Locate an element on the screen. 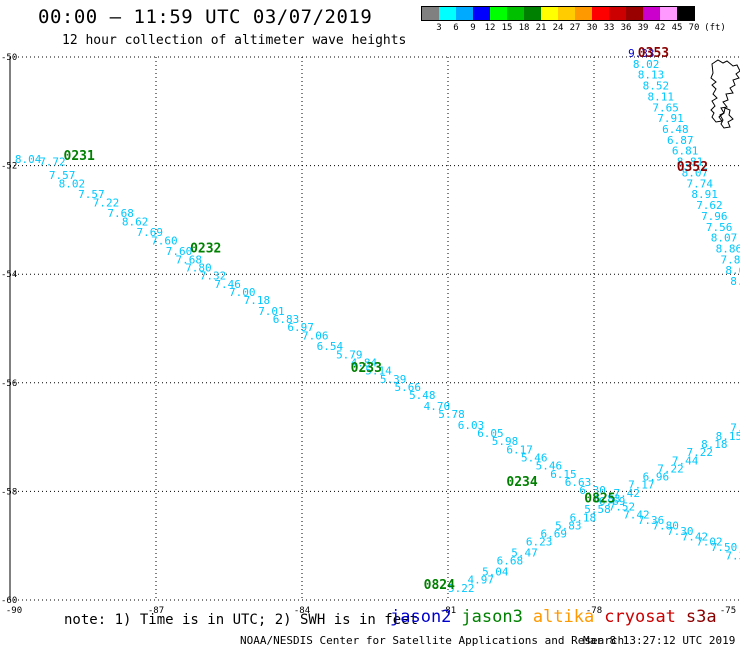 The height and width of the screenshot is (650, 740). generated-timestamp: Mar 8 13:27:12 UTC 2019 is located at coordinates (659, 640).